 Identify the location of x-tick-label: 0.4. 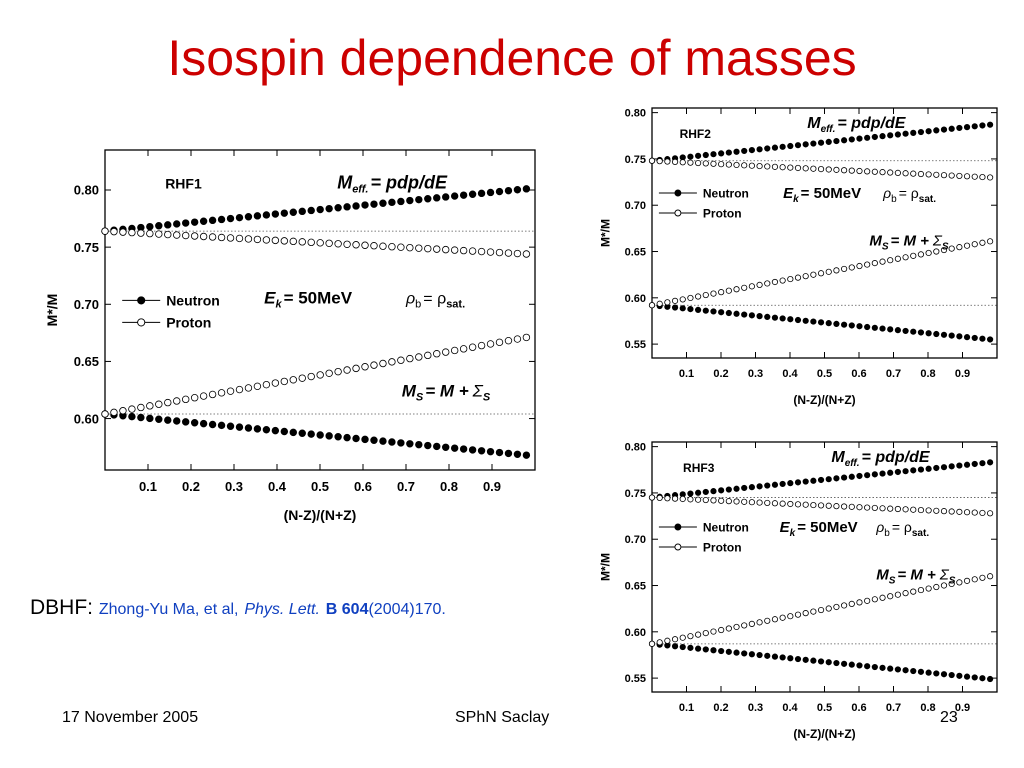
(790, 374).